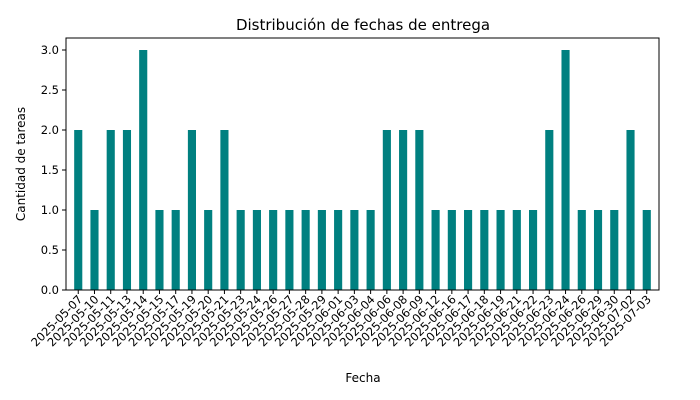 Image resolution: width=700 pixels, height=400 pixels. What do you see at coordinates (50, 250) in the screenshot?
I see `y-tick-label: 0.5` at bounding box center [50, 250].